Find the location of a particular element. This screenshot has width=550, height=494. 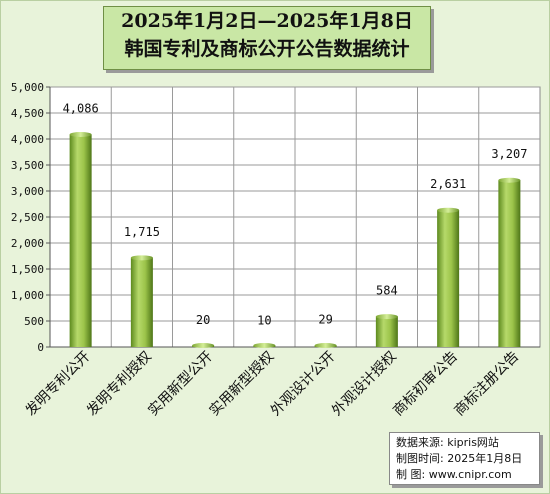

x-tick-label: 发明专利授权 is located at coordinates (119, 384).